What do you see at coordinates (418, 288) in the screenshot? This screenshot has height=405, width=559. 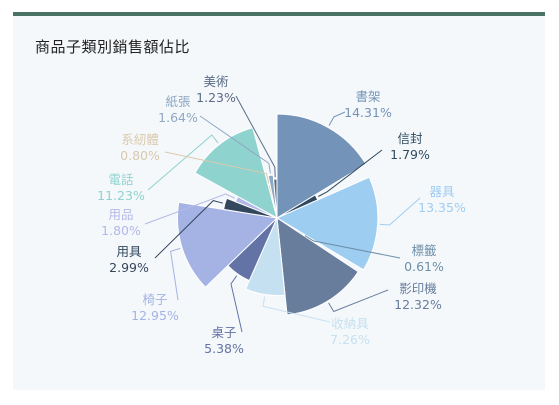 I see `slice-label-name: 影印機` at bounding box center [418, 288].